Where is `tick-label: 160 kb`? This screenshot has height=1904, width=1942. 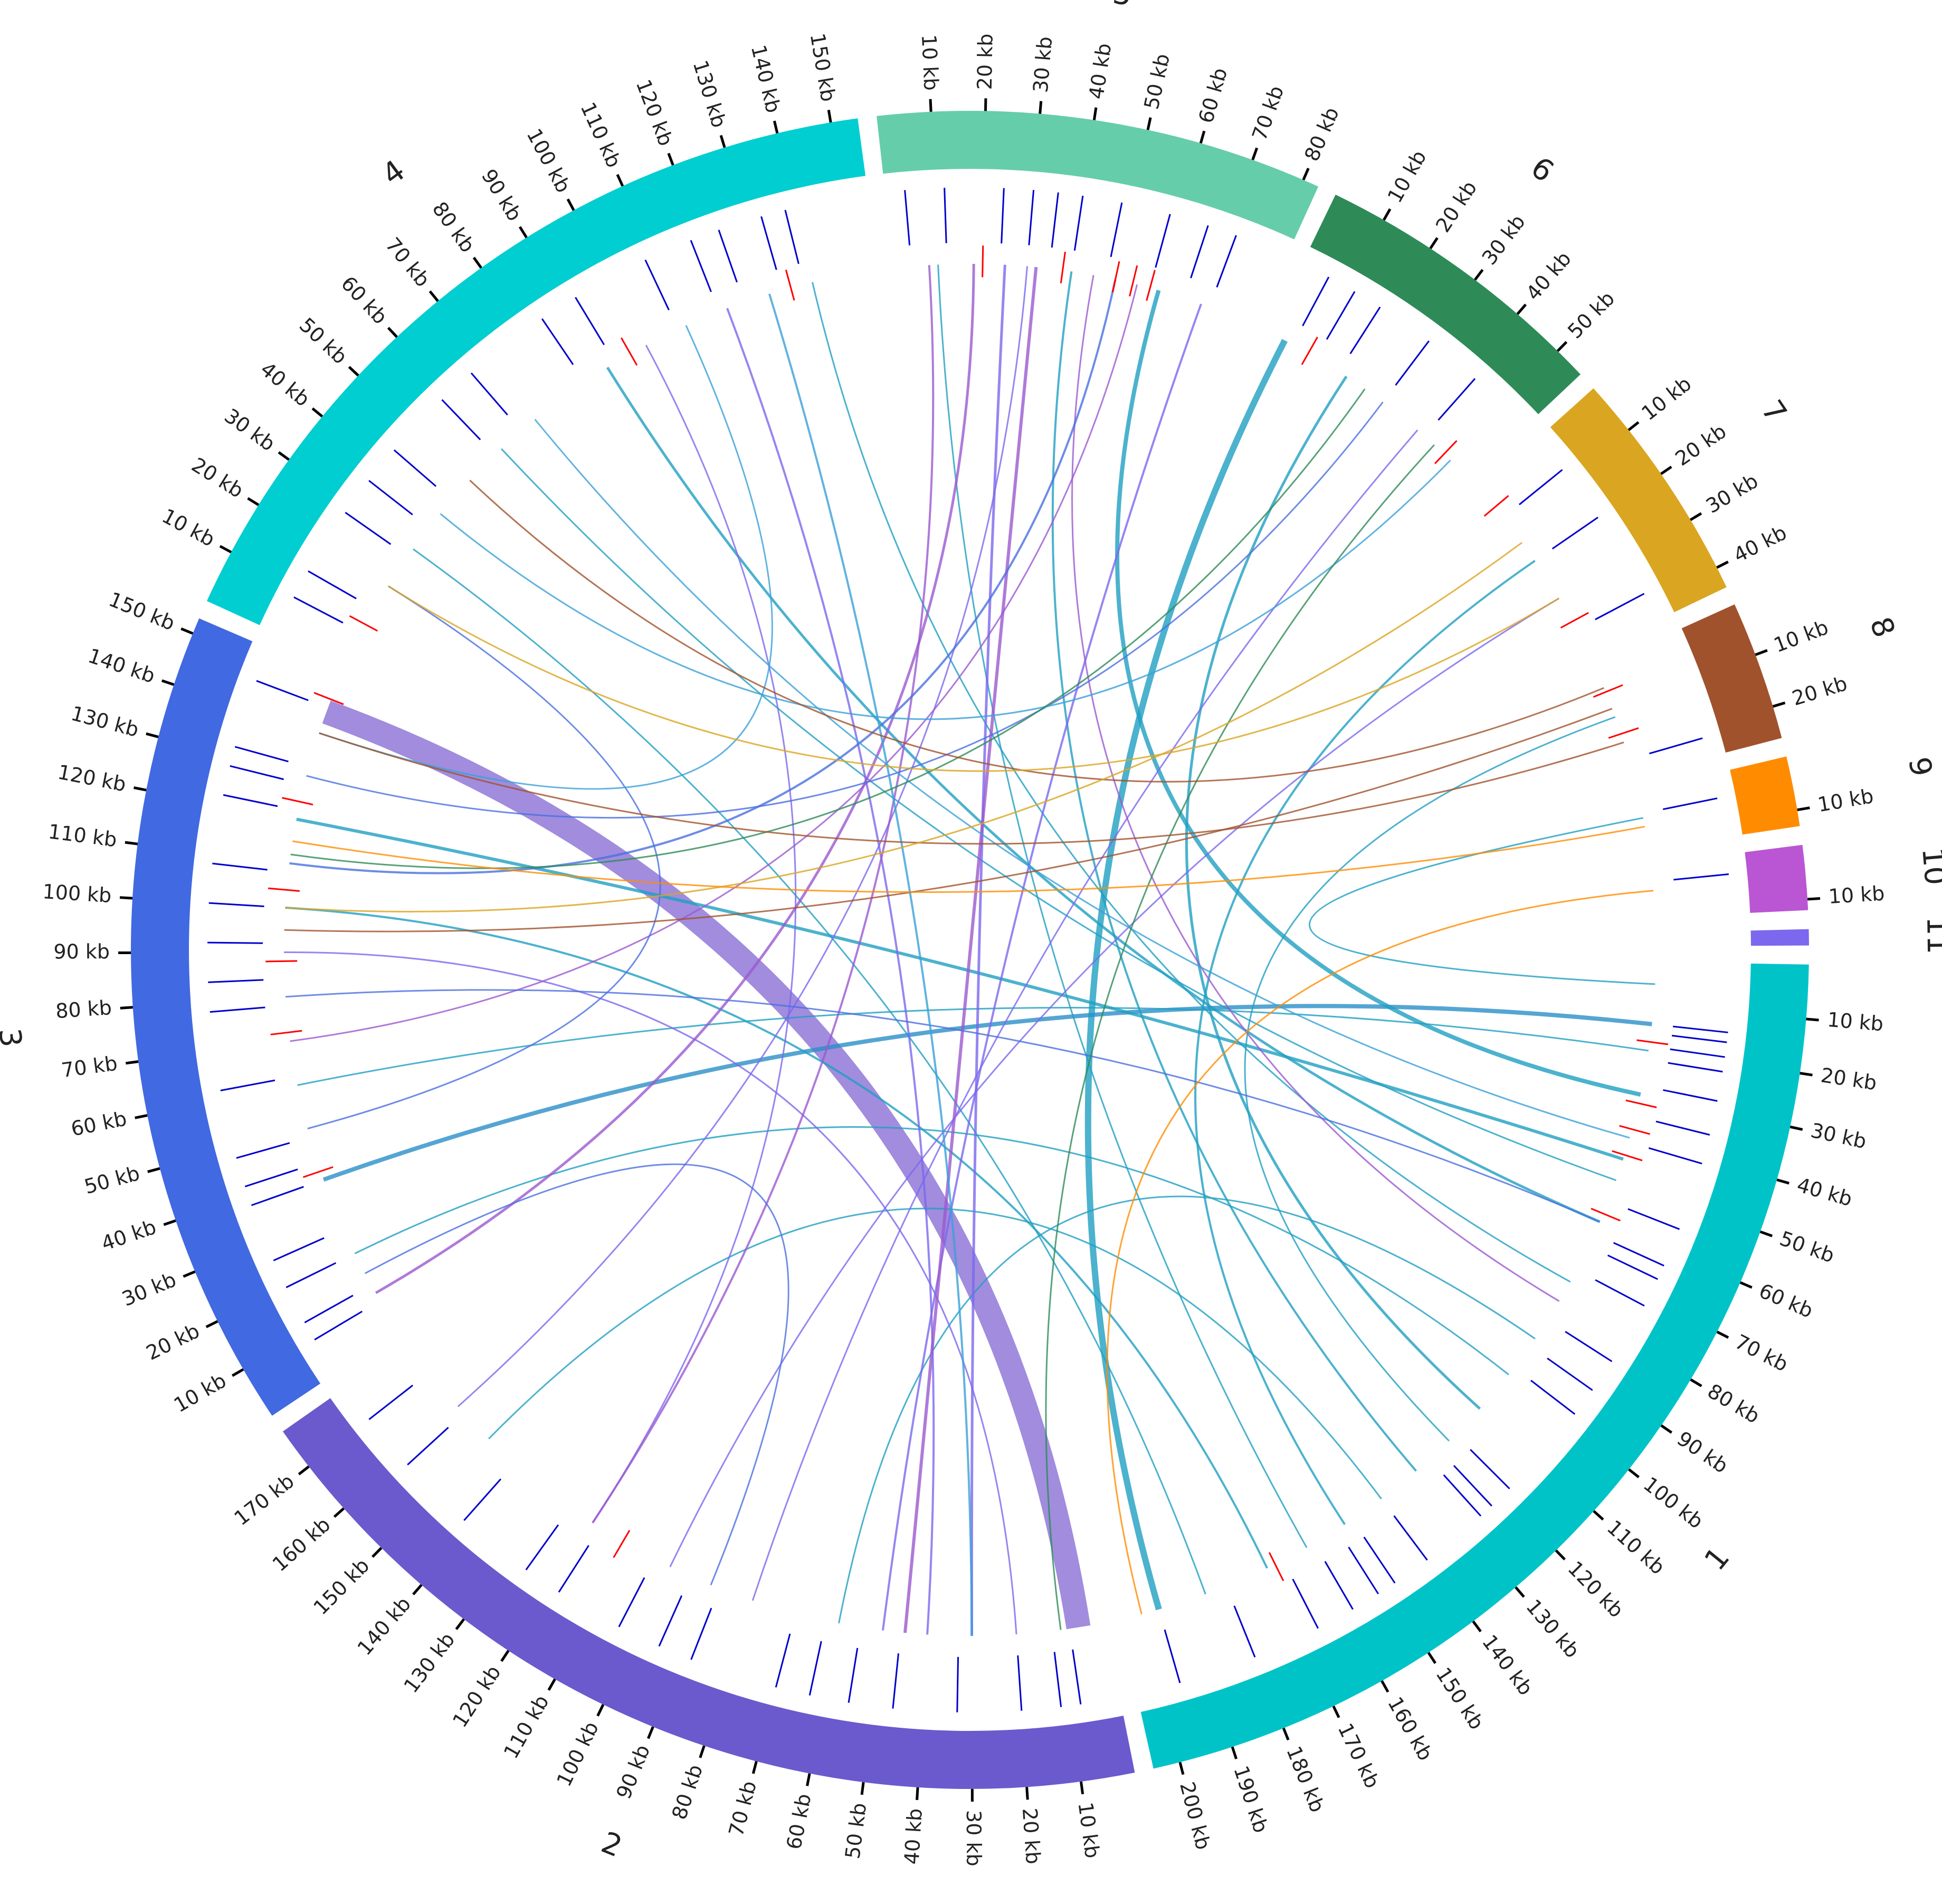
tick-label: 160 kb is located at coordinates (1410, 1729).